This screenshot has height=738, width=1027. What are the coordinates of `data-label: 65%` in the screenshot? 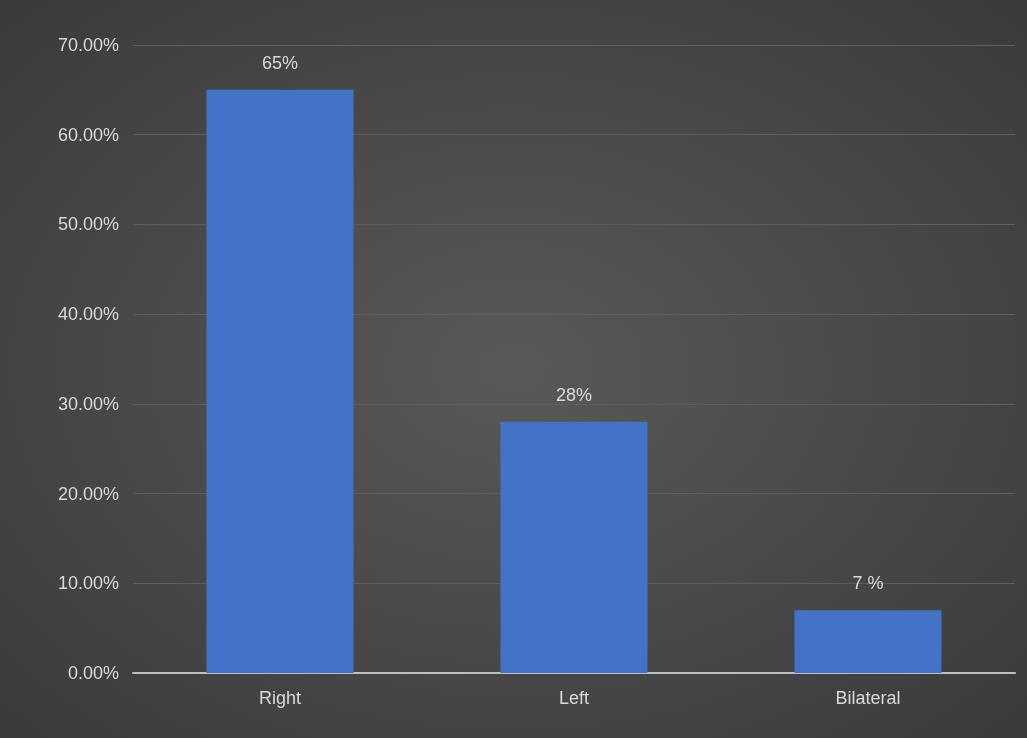 It's located at (280, 62).